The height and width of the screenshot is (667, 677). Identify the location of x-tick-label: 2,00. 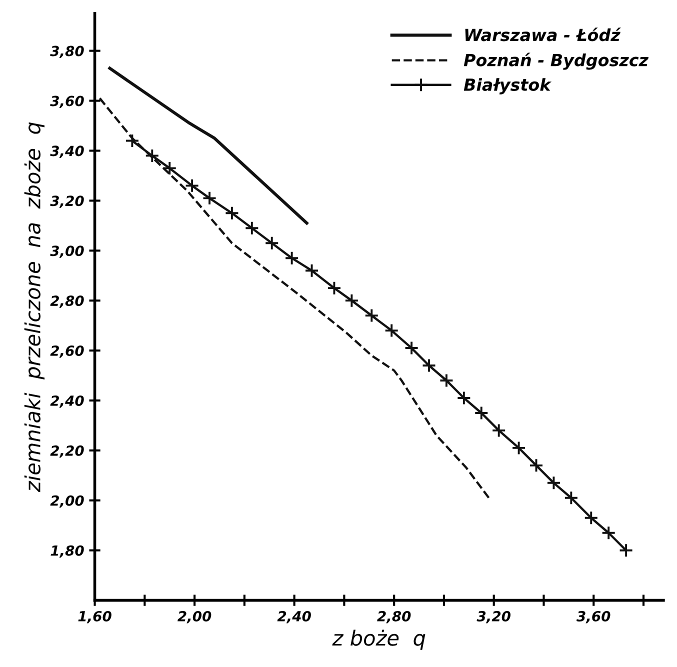
(195, 617).